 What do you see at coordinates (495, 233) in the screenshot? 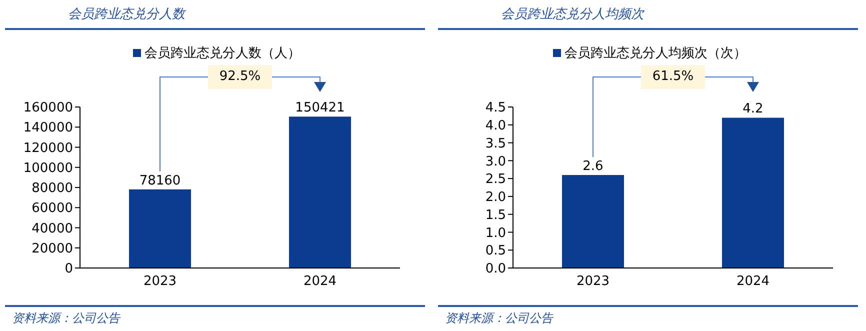
I see `y-tick-label: 1.0` at bounding box center [495, 233].